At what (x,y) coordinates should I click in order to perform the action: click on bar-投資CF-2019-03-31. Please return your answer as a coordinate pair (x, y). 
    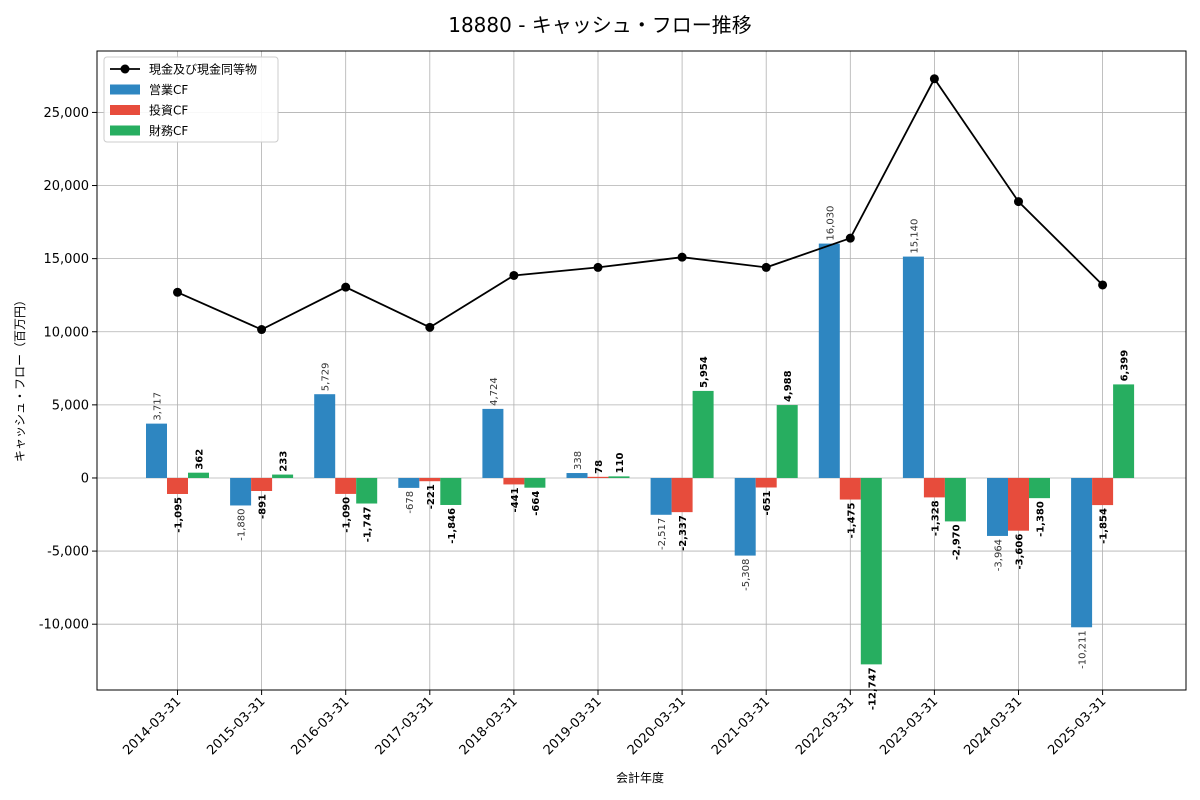
    Looking at the image, I should click on (598, 477).